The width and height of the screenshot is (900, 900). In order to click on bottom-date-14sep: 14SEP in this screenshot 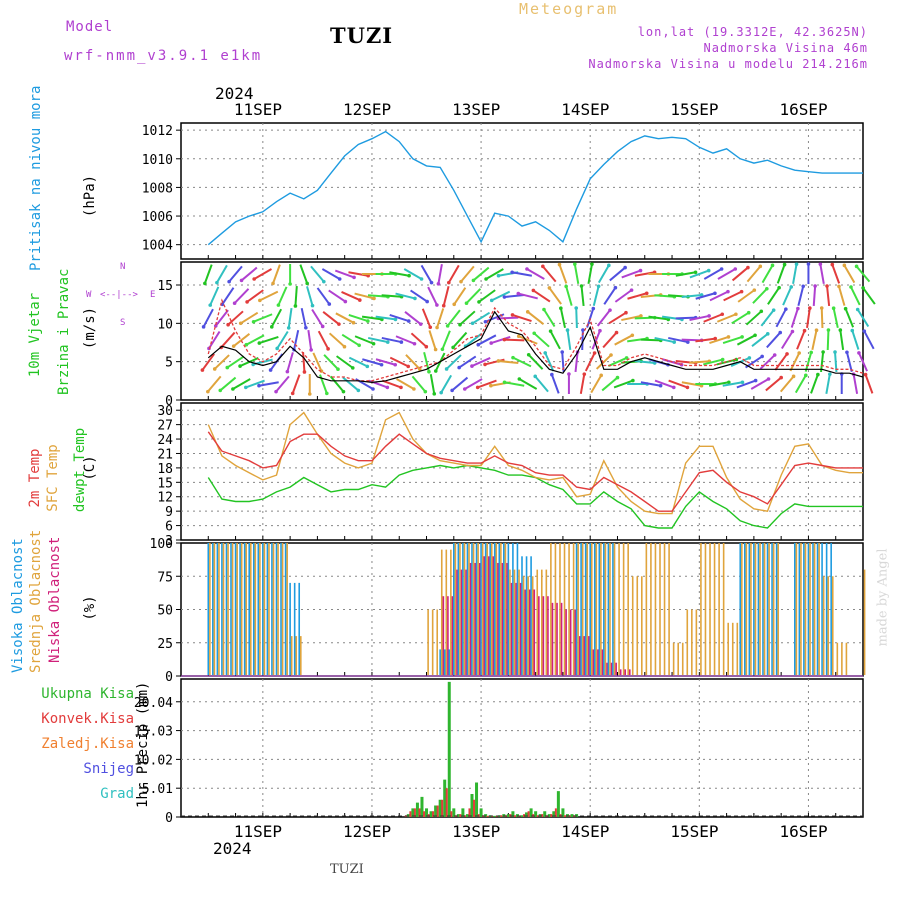, I will do `click(585, 831)`.